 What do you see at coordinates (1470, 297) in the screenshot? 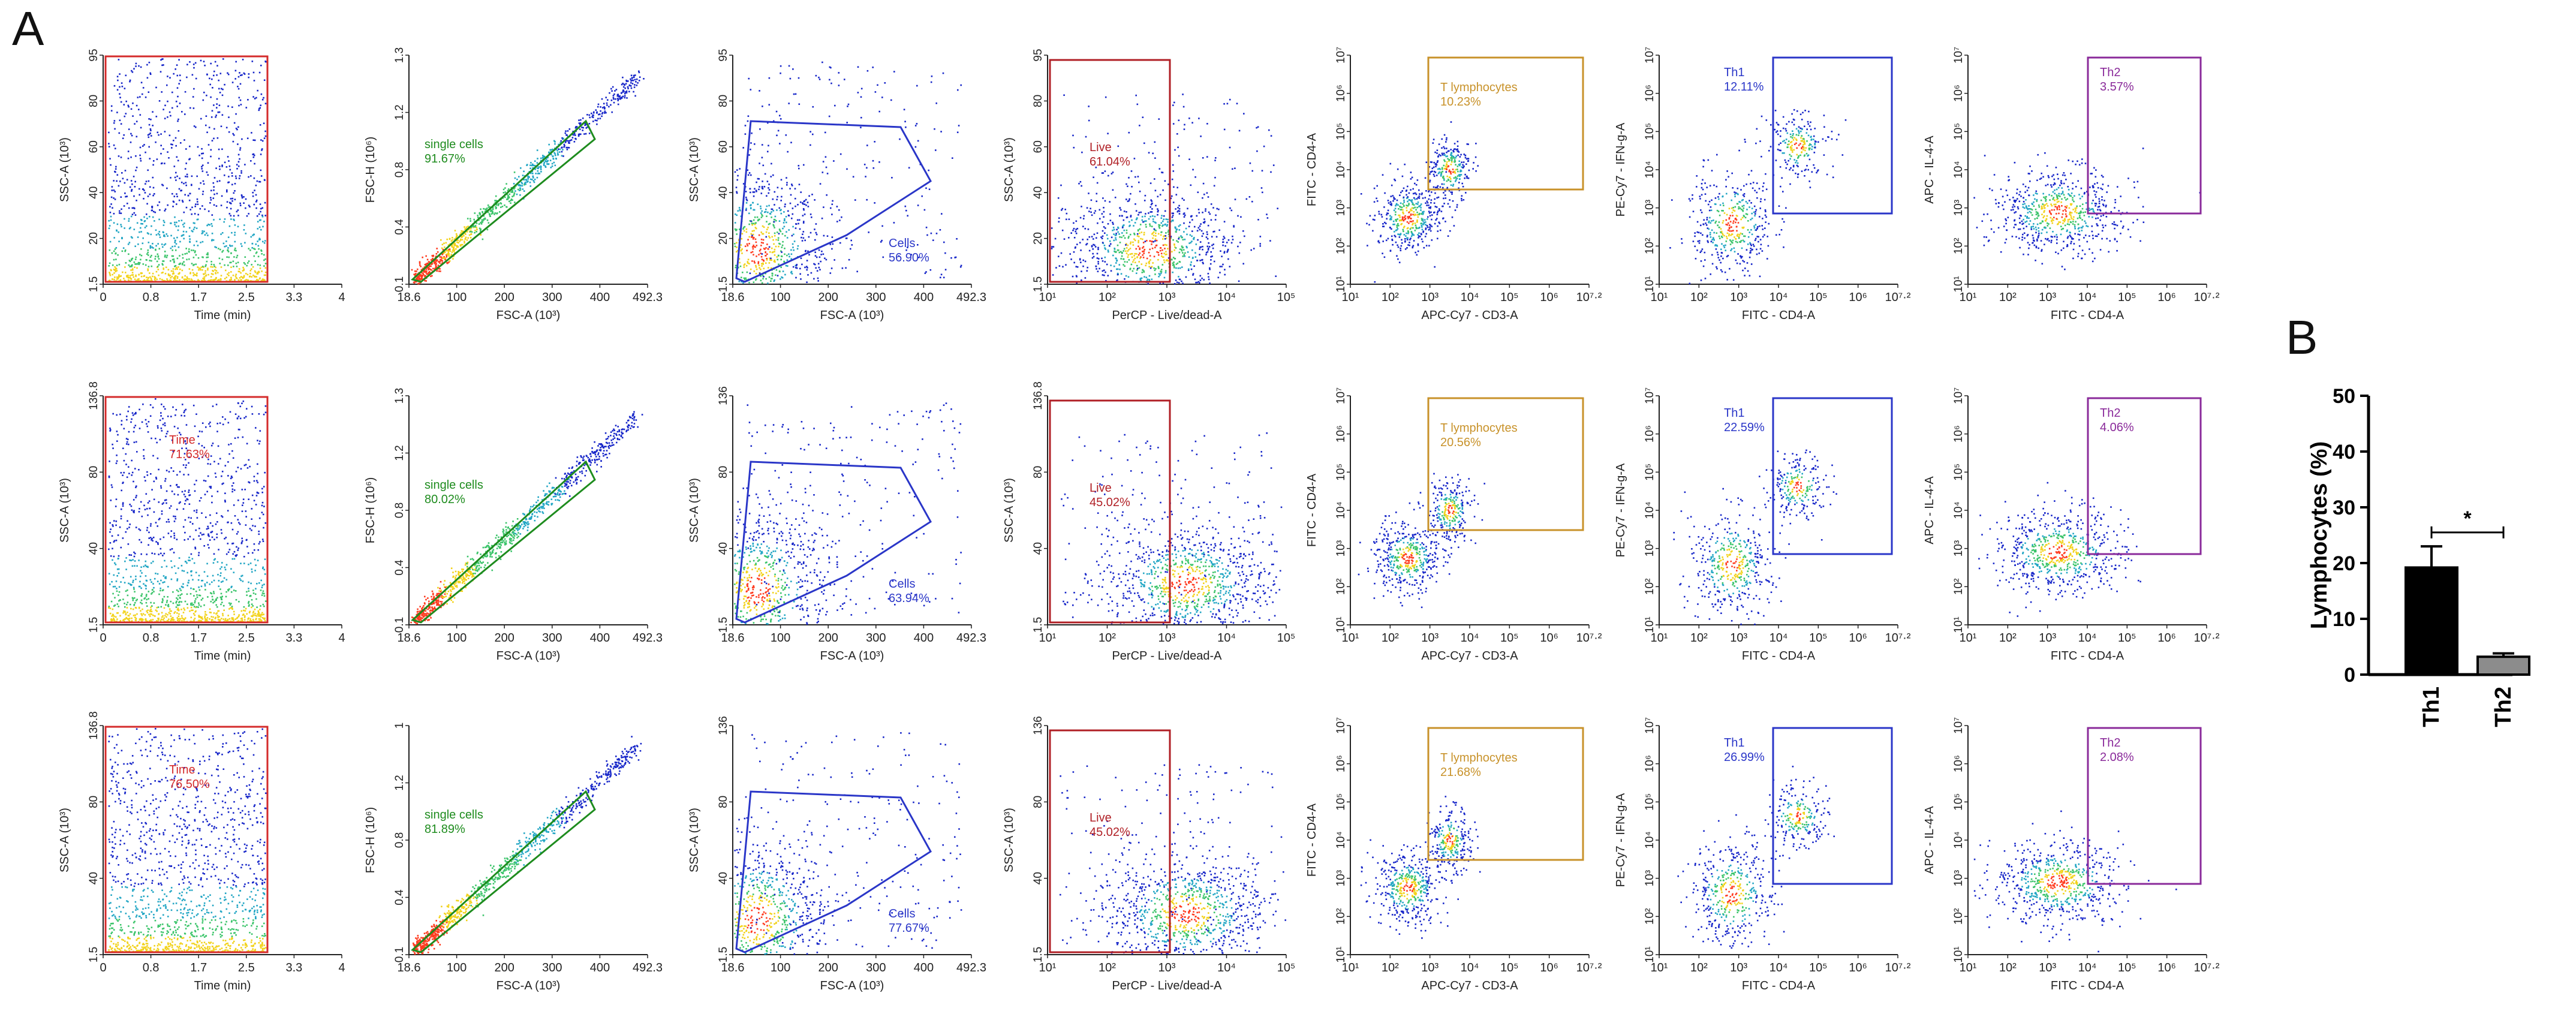
I see `x-tick-label: 10⁴` at bounding box center [1470, 297].